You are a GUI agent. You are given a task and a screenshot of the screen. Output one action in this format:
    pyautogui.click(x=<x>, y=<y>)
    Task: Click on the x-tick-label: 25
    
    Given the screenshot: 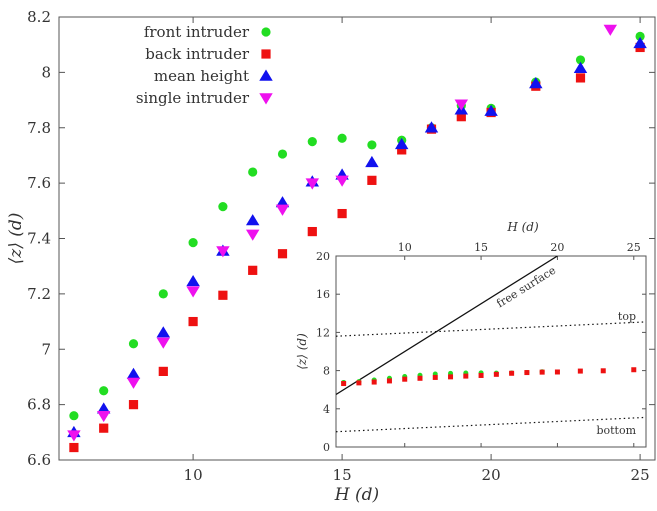 What is the action you would take?
    pyautogui.click(x=640, y=475)
    